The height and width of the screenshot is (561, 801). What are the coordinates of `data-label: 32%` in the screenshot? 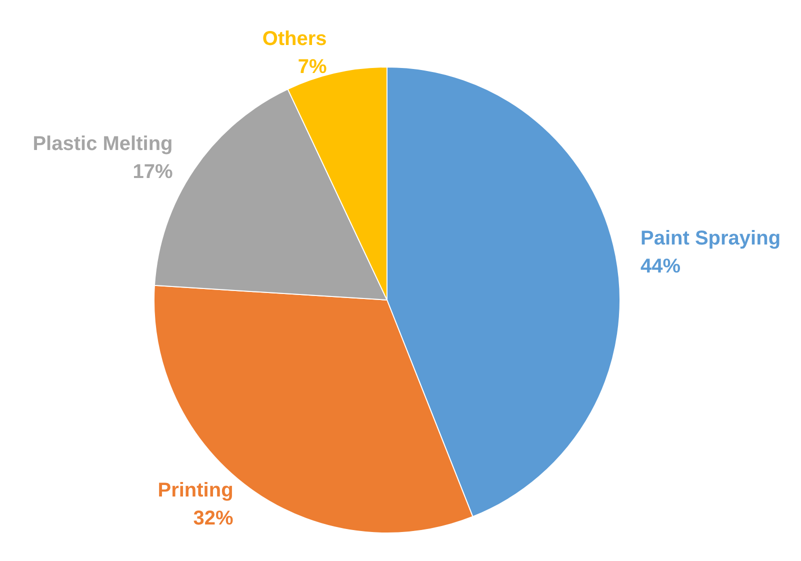 It's located at (213, 519).